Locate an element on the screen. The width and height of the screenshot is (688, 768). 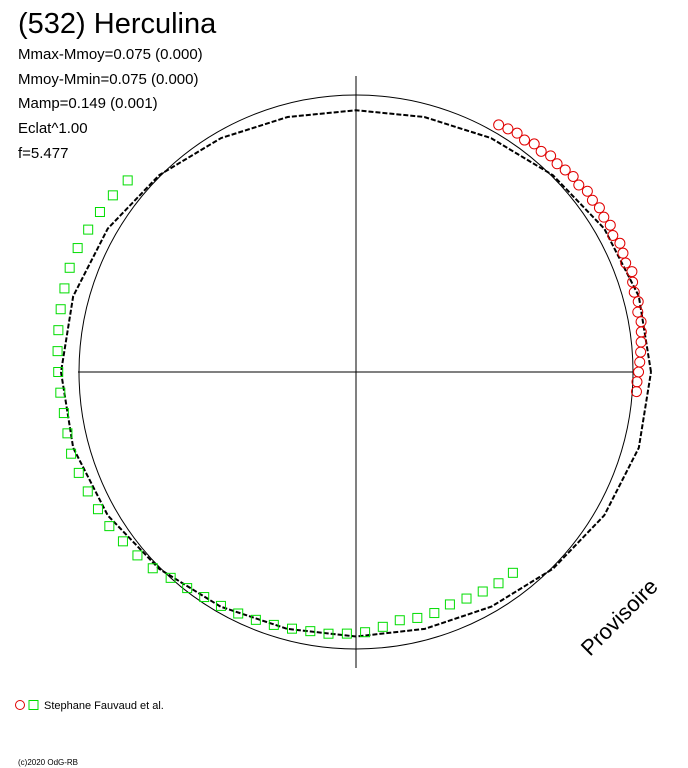
chart-title: (532) Herculina is located at coordinates (117, 24).